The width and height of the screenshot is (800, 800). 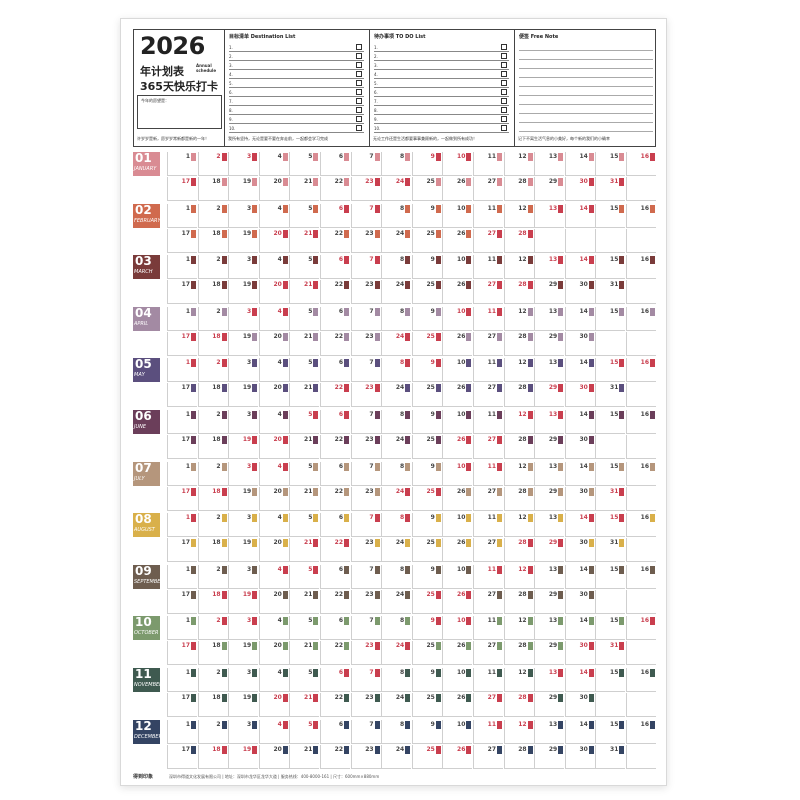 What do you see at coordinates (441, 128) in the screenshot?
I see `todo-list-row: 10.` at bounding box center [441, 128].